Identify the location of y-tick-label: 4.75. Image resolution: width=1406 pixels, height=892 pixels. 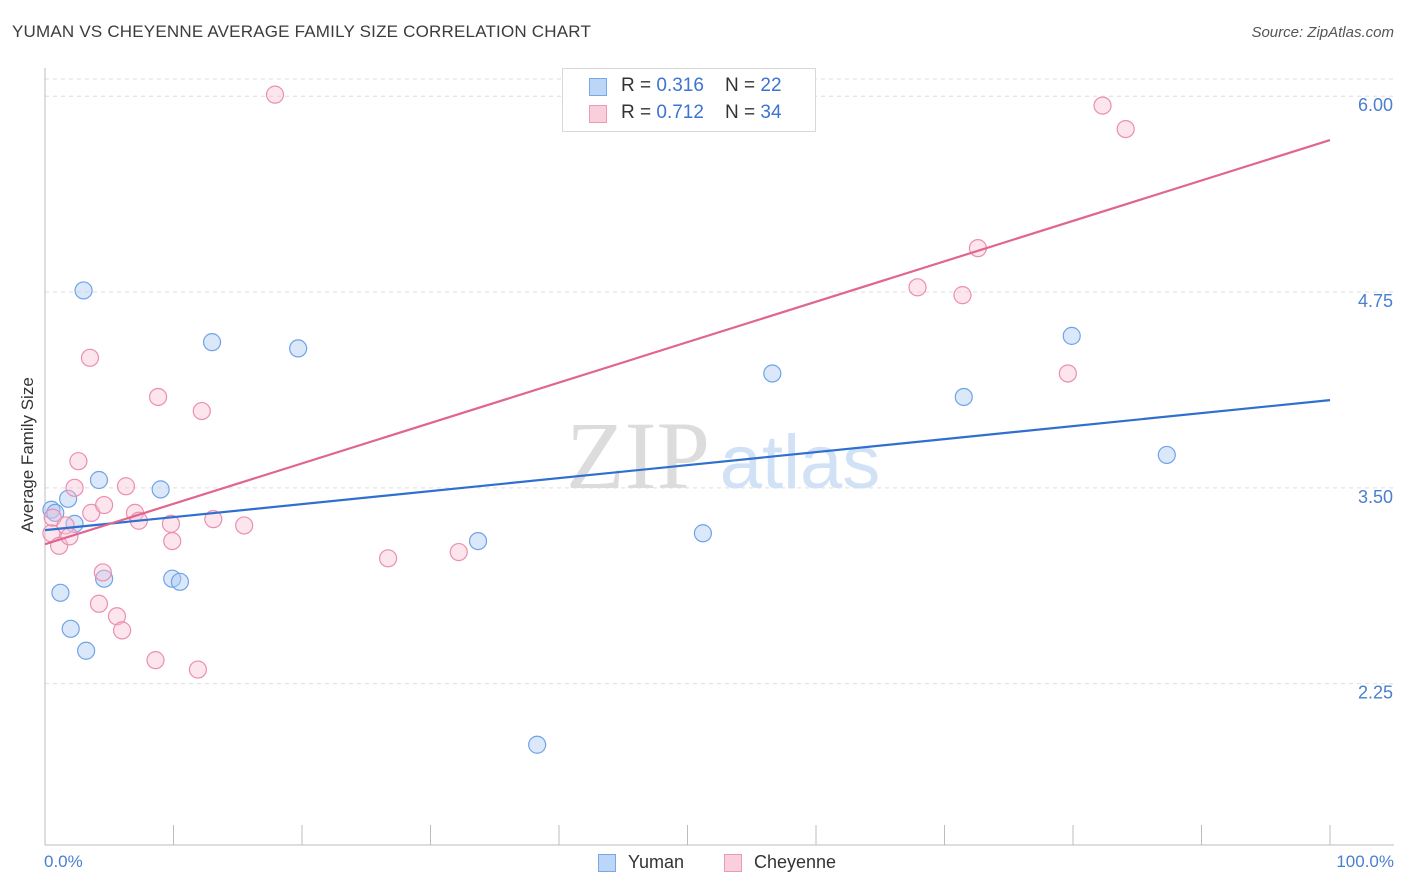
(1375, 301).